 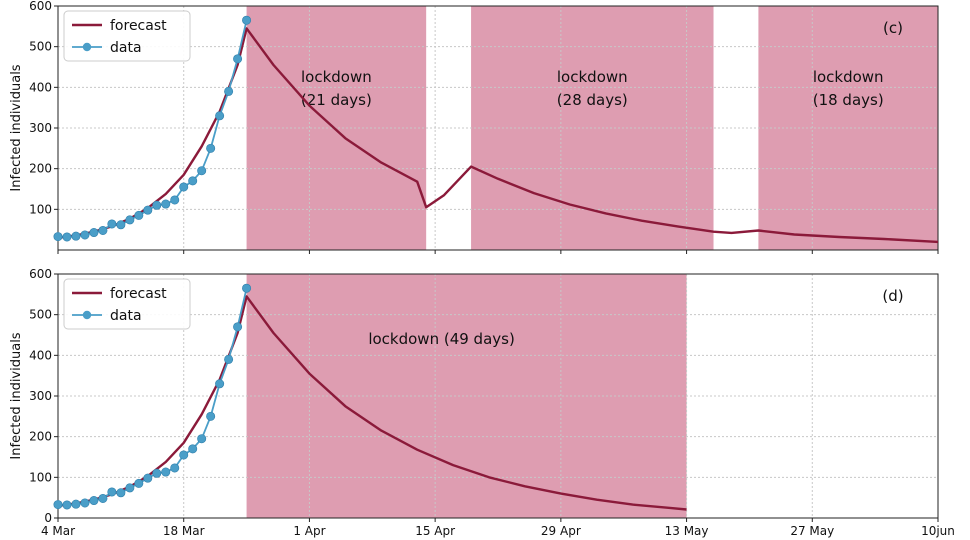 I want to click on panel-label: (d), so click(x=892, y=296).